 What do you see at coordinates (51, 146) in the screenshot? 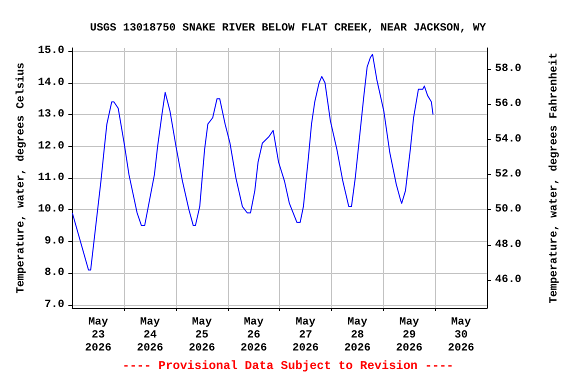
I see `y-tick-label: 12.0` at bounding box center [51, 146].